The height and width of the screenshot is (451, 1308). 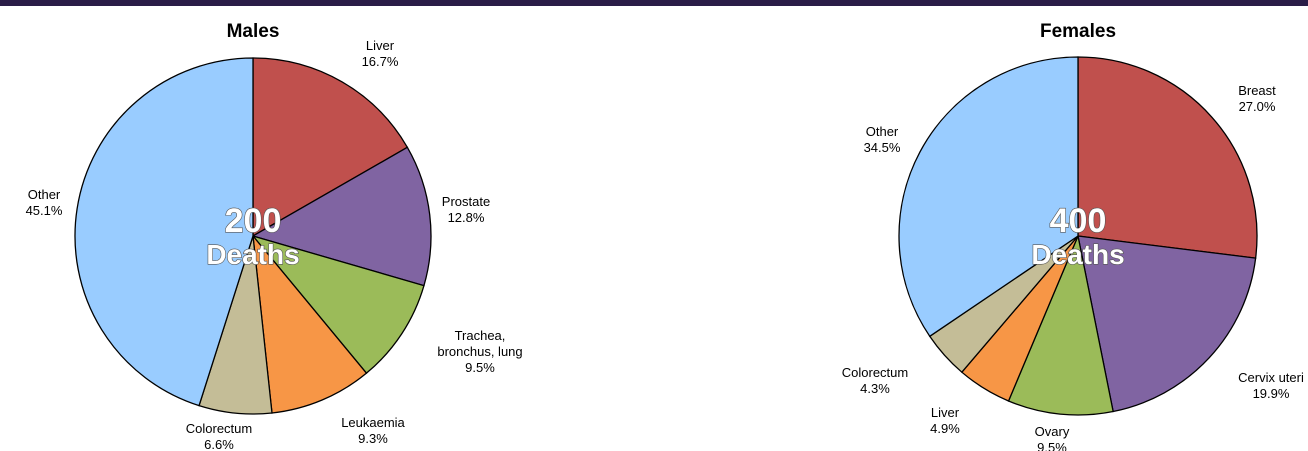 What do you see at coordinates (875, 388) in the screenshot?
I see `pie2-label-4-line-1: 4.3%` at bounding box center [875, 388].